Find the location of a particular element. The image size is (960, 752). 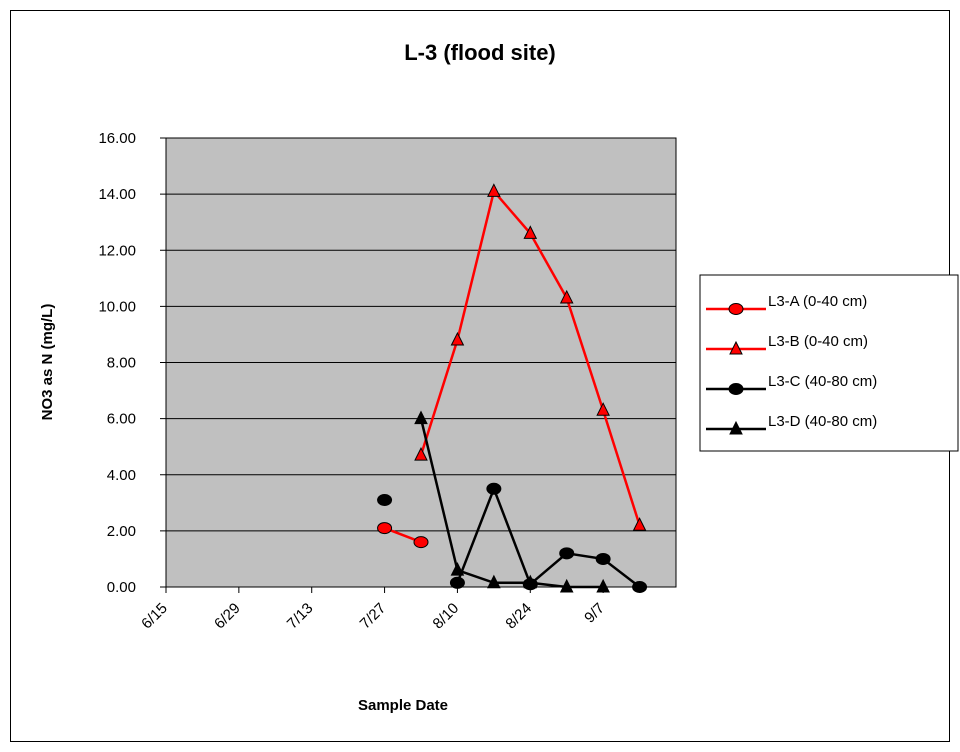

y-tick-label: 10.00 is located at coordinates (117, 306).